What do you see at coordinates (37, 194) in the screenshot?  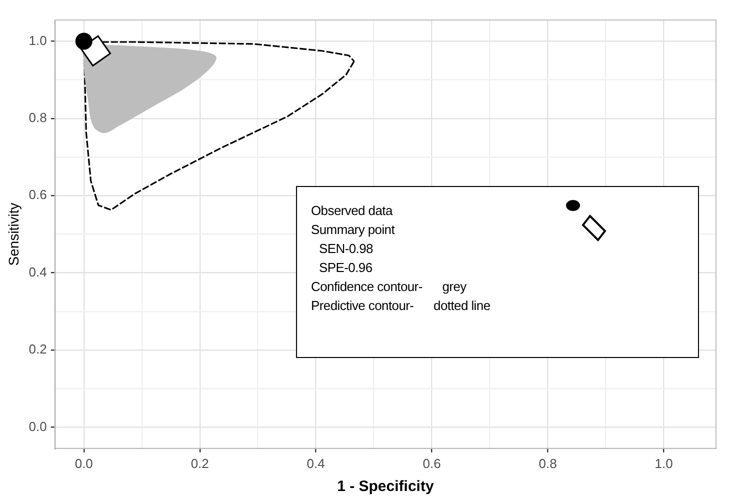 I see `y-tick-label: 0.6` at bounding box center [37, 194].